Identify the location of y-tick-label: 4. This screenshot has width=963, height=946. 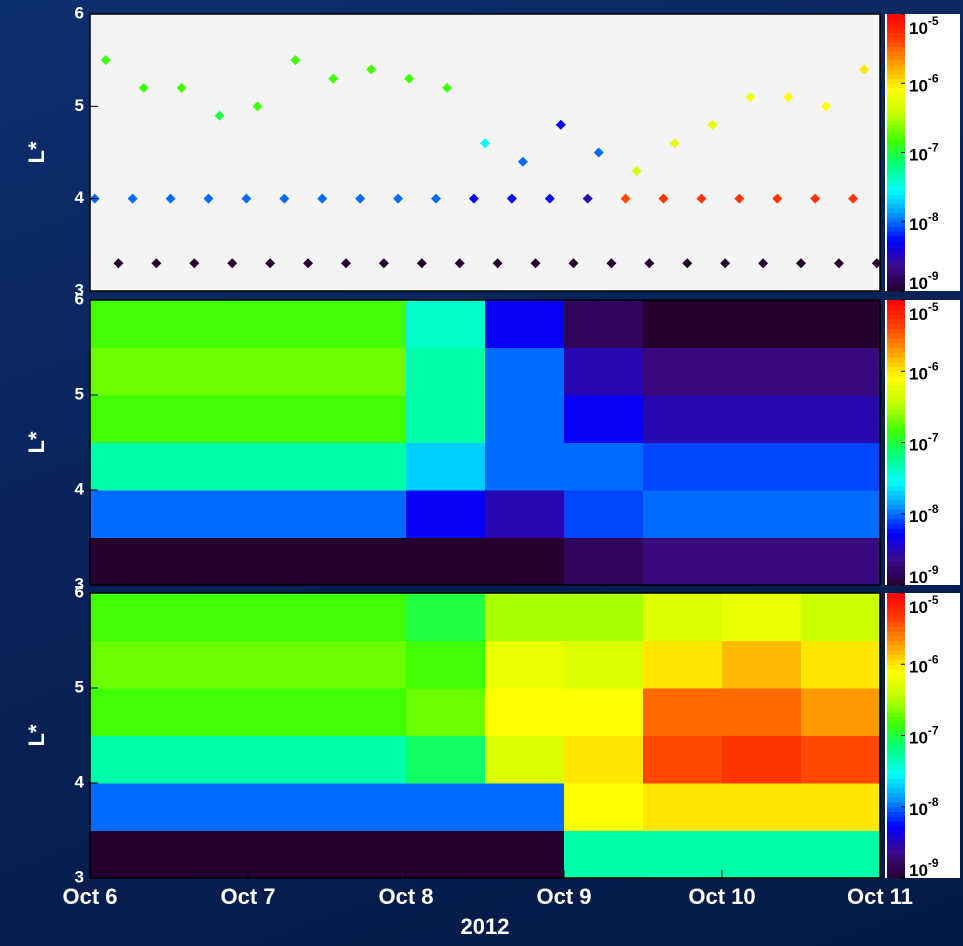
(80, 781).